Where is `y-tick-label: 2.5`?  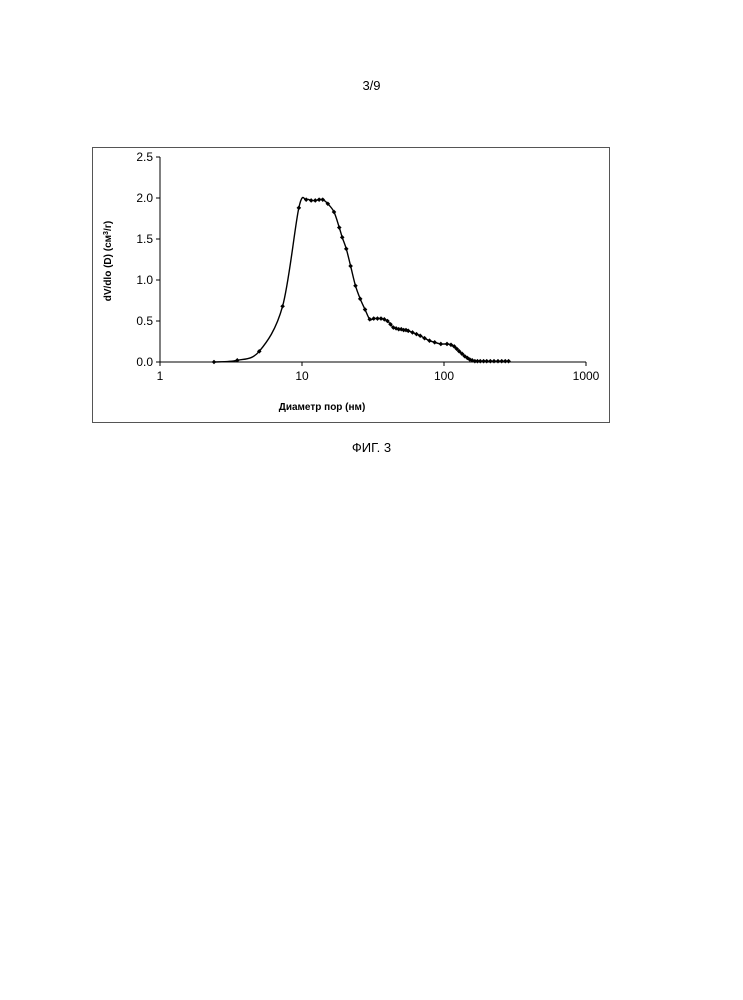 y-tick-label: 2.5 is located at coordinates (144, 157).